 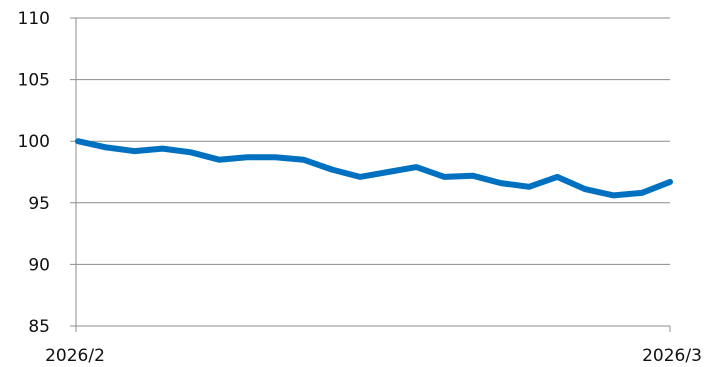 I want to click on y-tick-label: 95, so click(x=39, y=204).